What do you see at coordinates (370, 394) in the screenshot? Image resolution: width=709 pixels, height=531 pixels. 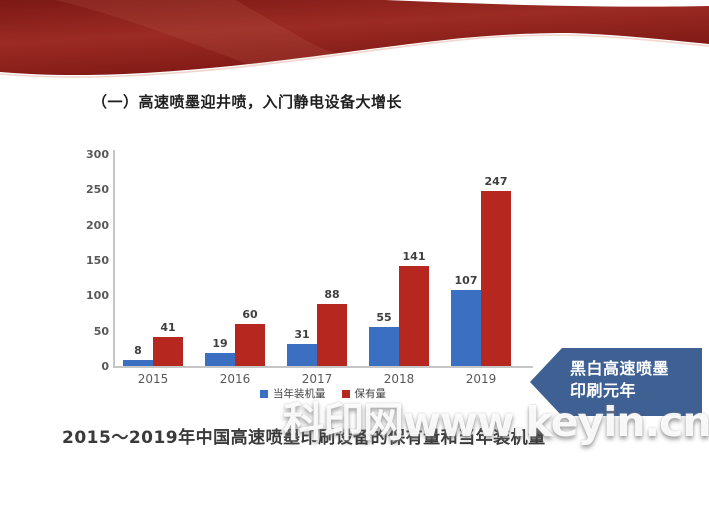 I see `legend-label: 保有量` at bounding box center [370, 394].